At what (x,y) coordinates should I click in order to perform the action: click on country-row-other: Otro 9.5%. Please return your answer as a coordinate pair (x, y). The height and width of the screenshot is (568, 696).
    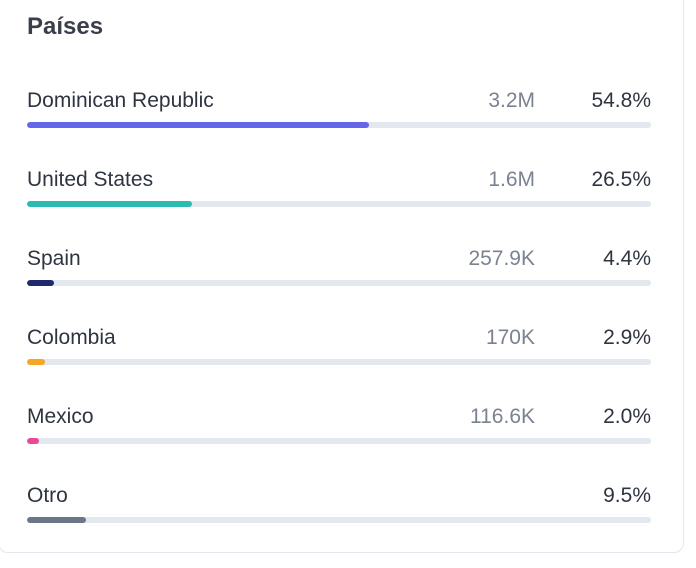
    Looking at the image, I should click on (339, 507).